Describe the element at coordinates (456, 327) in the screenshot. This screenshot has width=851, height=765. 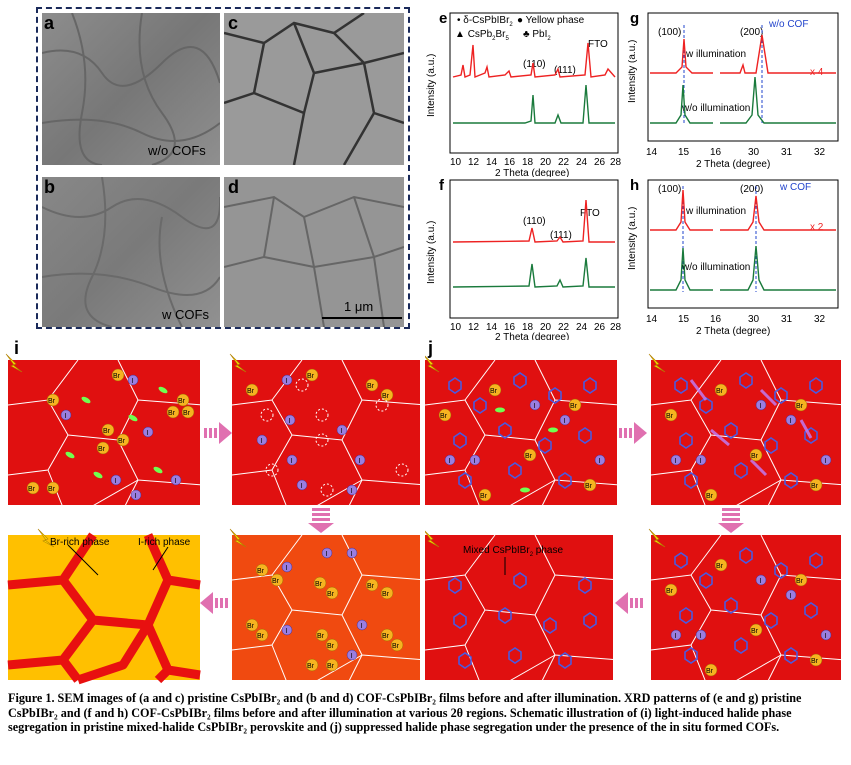
I see `tick: 10` at that location.